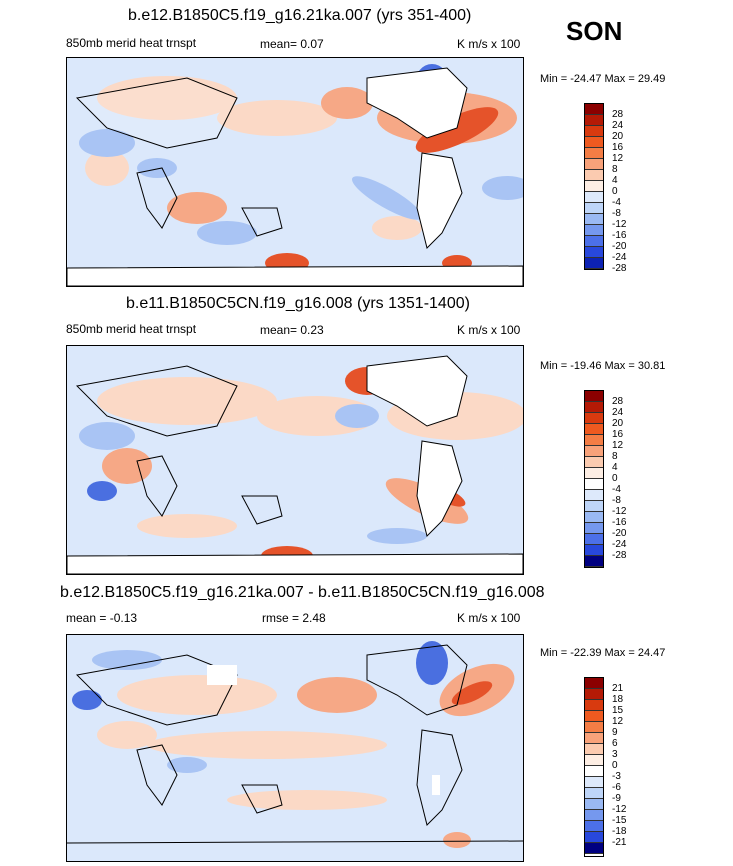 Image resolution: width=733 pixels, height=866 pixels. Describe the element at coordinates (603, 366) in the screenshot. I see `panel2-minmax: Min = -19.46 Max = 30.81` at that location.